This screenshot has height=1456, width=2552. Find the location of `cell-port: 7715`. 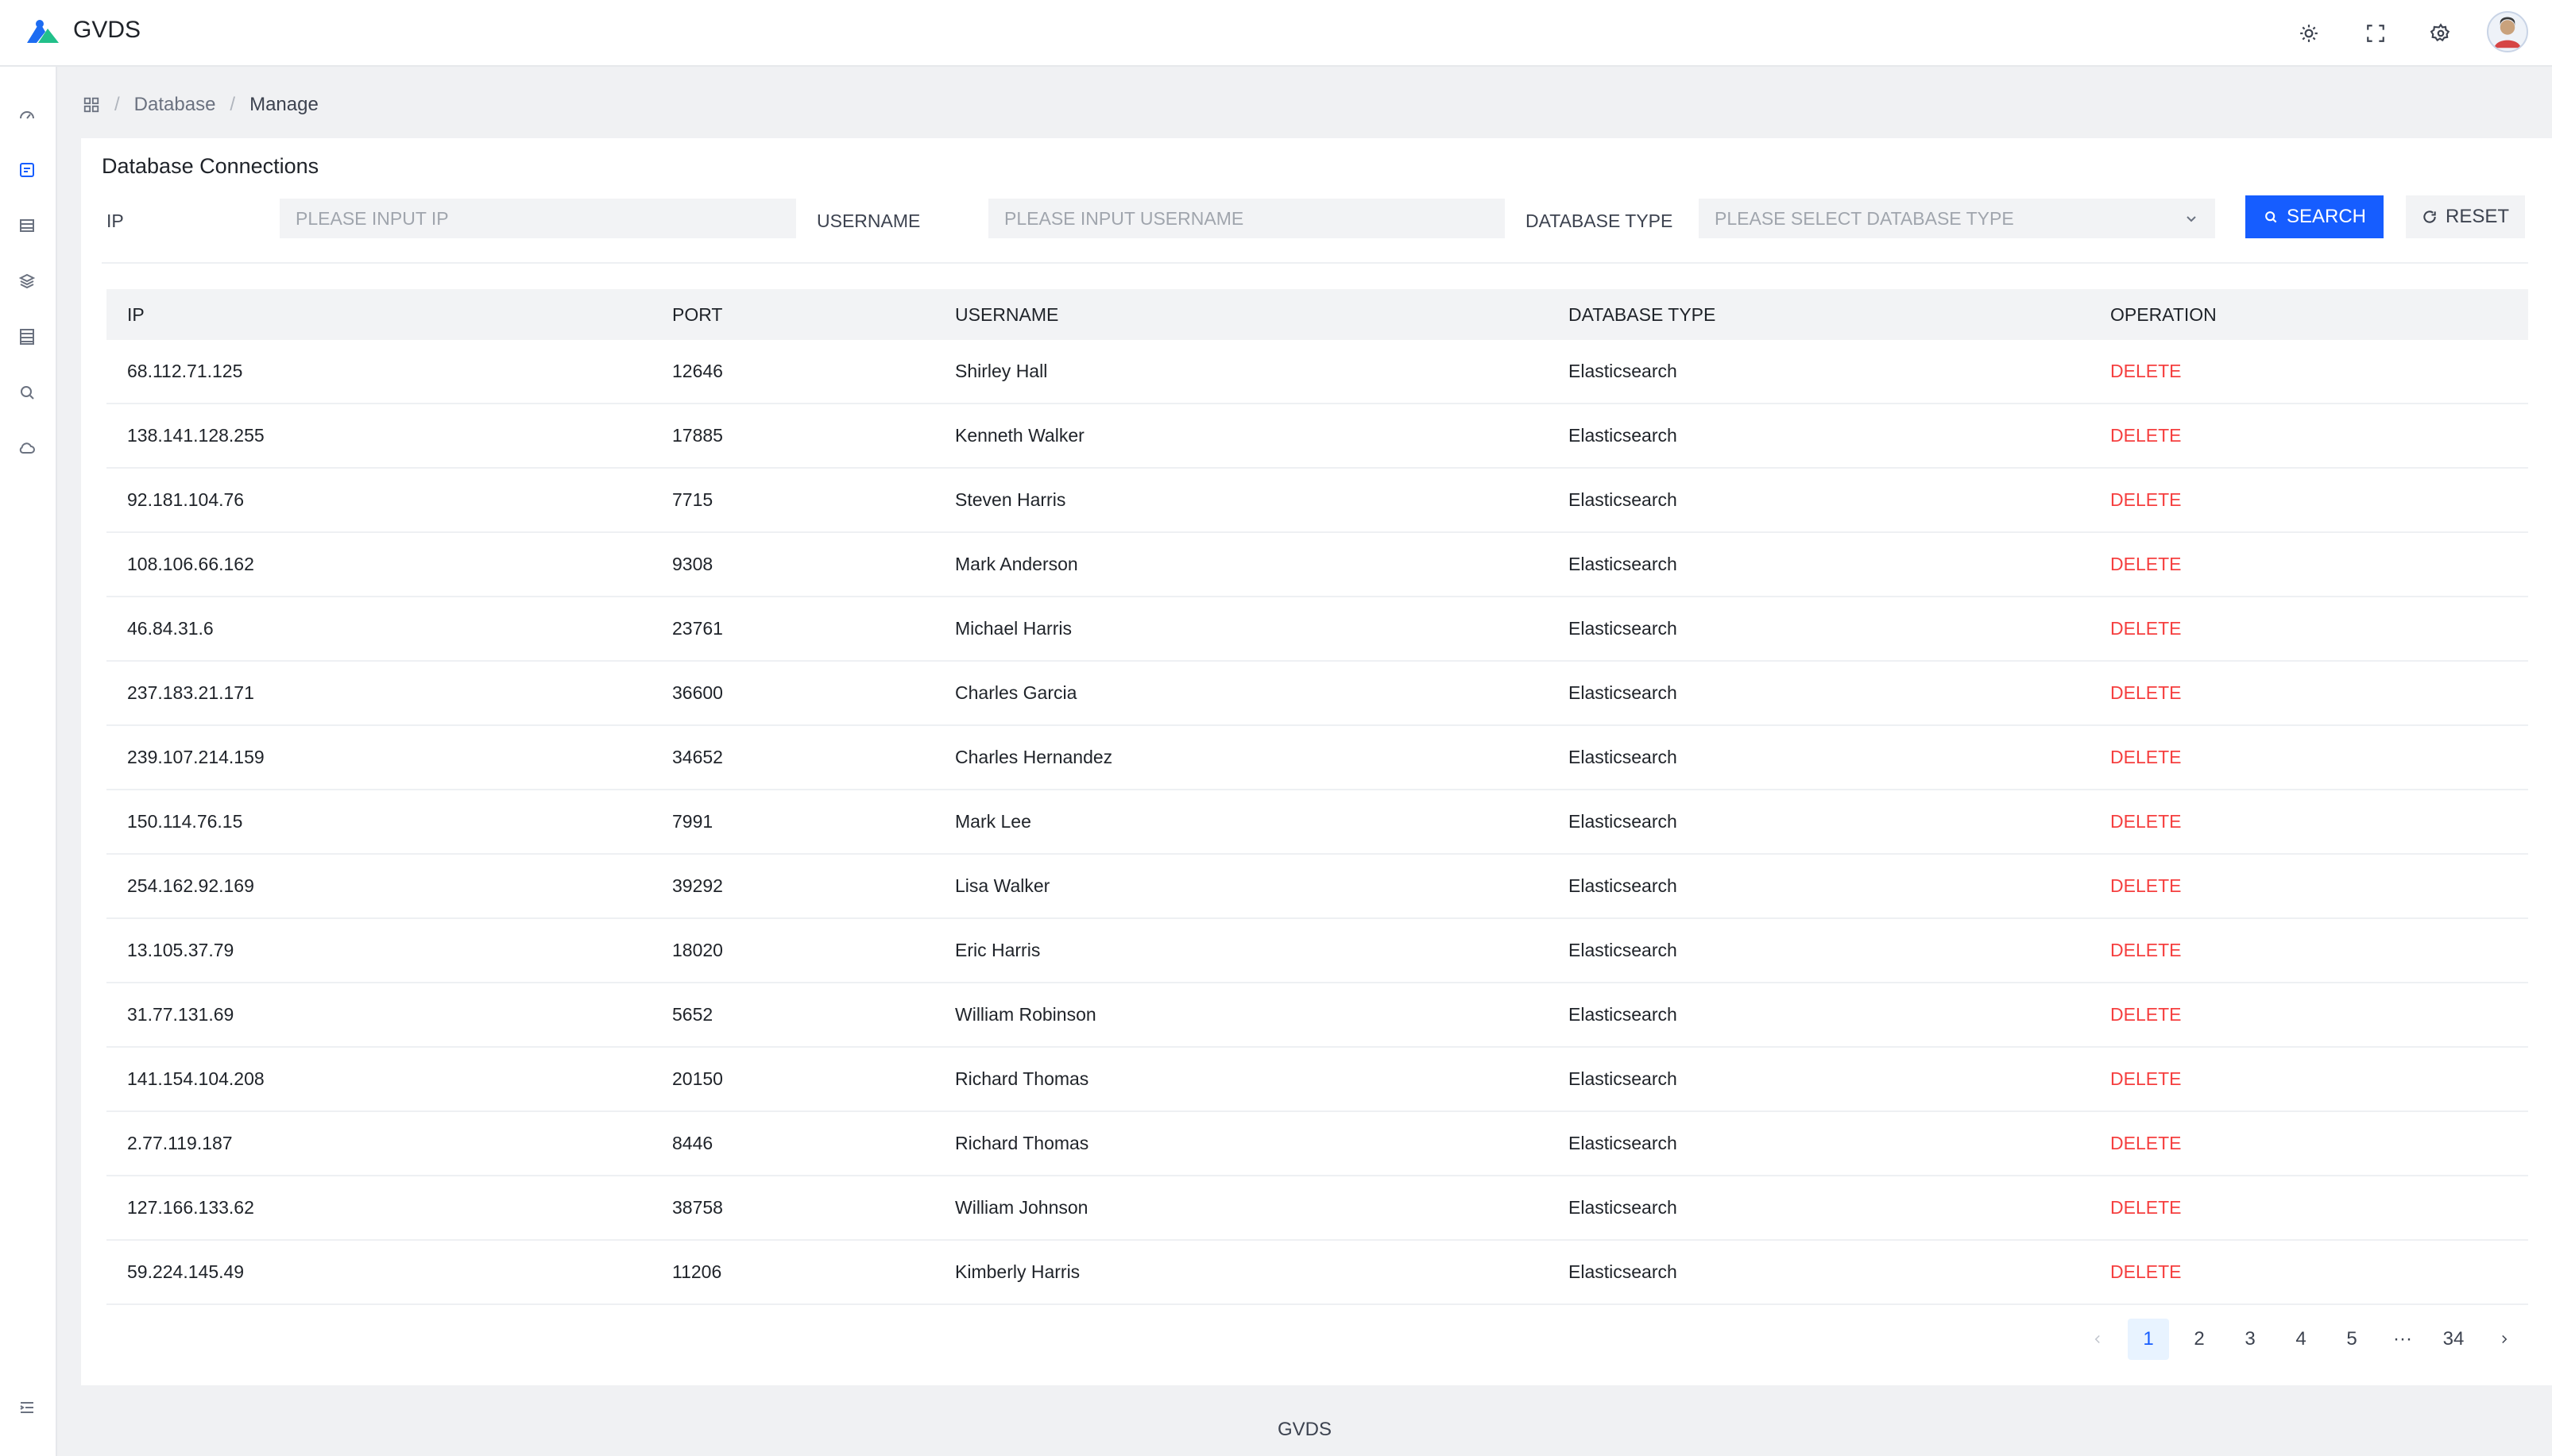

cell-port: 7715 is located at coordinates (692, 500).